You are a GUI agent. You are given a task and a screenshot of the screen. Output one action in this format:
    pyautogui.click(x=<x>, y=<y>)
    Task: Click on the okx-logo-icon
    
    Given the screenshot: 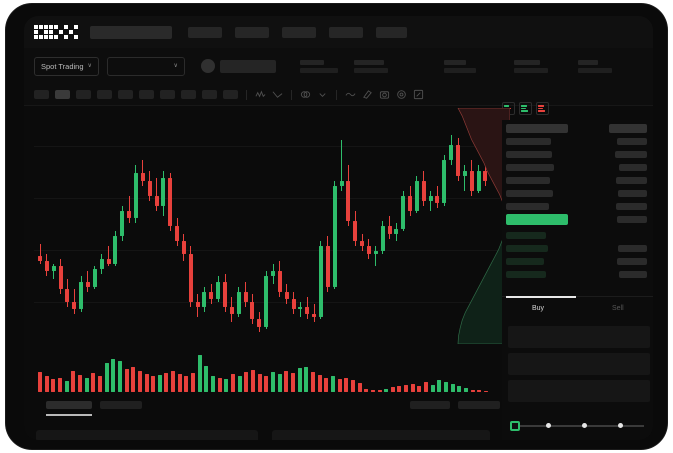 What is the action you would take?
    pyautogui.click(x=56, y=32)
    